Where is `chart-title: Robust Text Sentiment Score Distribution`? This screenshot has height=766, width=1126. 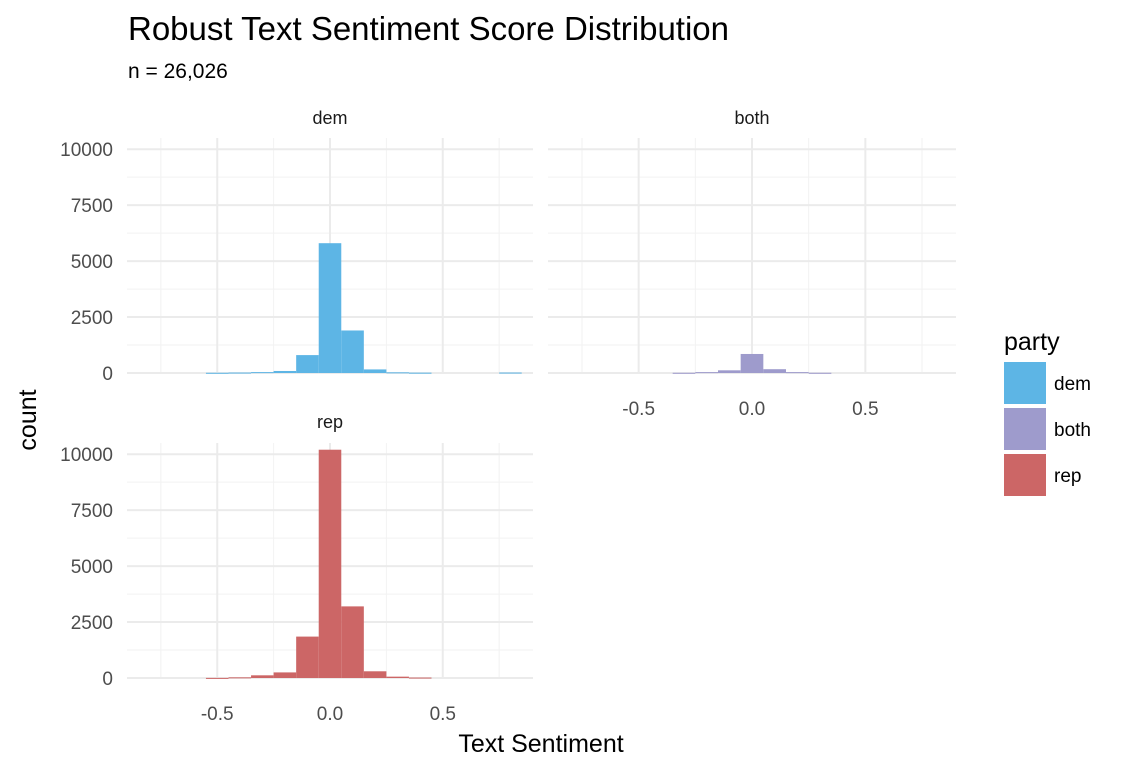 chart-title: Robust Text Sentiment Score Distribution is located at coordinates (428, 28).